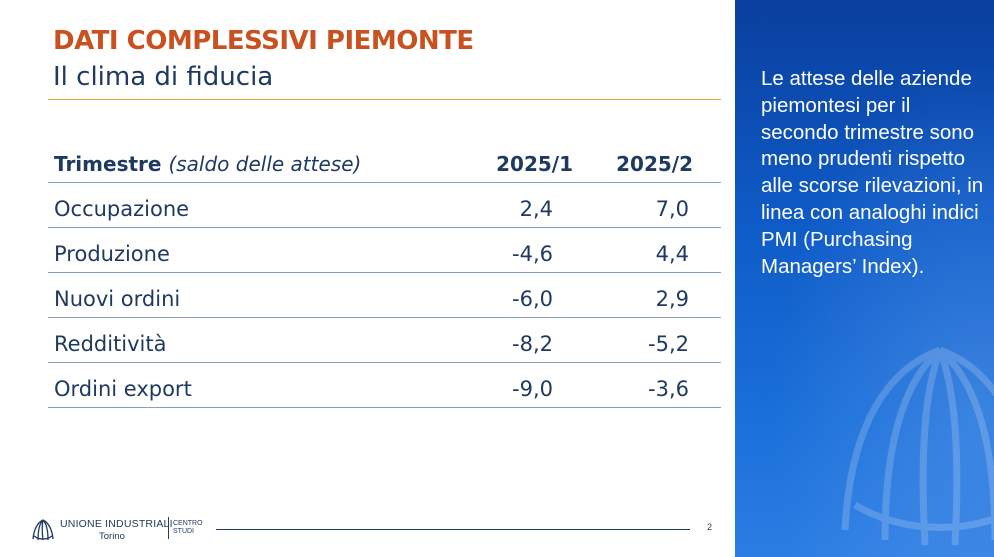 Image resolution: width=994 pixels, height=557 pixels. What do you see at coordinates (668, 389) in the screenshot?
I see `row-value-2025-2: -3,6` at bounding box center [668, 389].